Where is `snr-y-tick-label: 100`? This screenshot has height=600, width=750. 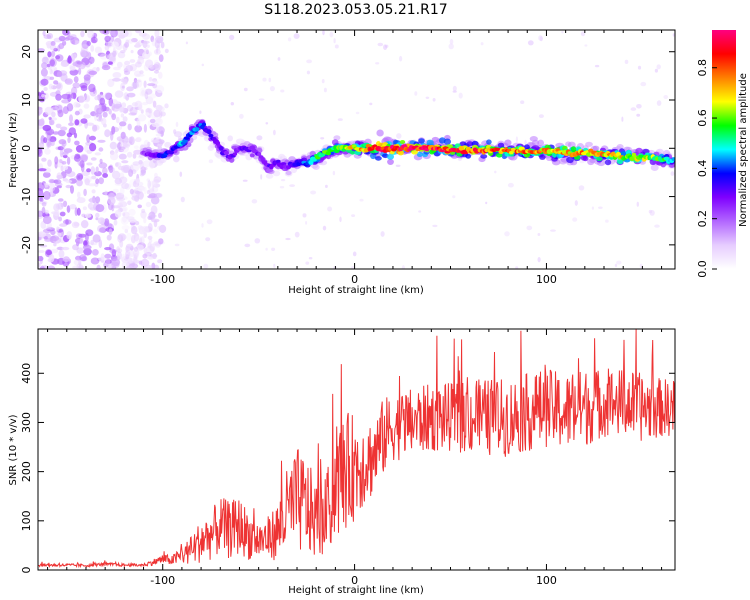 snr-y-tick-label: 100 is located at coordinates (26, 520).